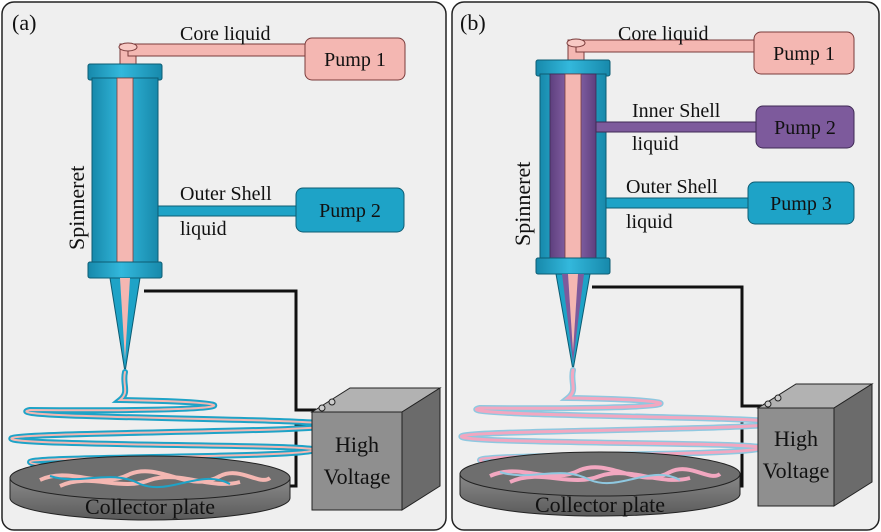 The image size is (881, 532). Describe the element at coordinates (655, 144) in the screenshot. I see `inner-shell-label-2: liquid` at that location.